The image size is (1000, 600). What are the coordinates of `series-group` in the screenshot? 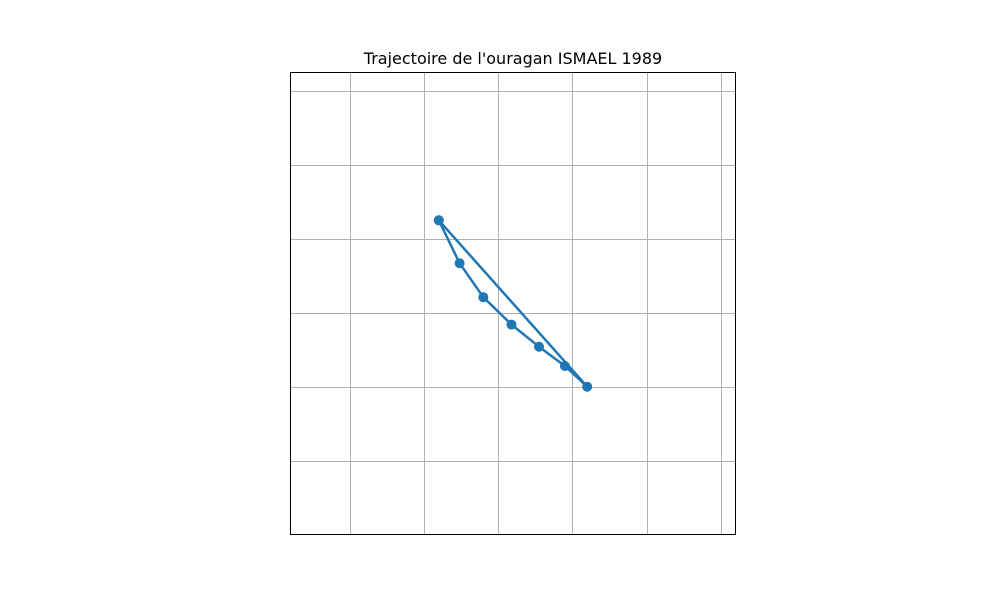 It's located at (513, 303).